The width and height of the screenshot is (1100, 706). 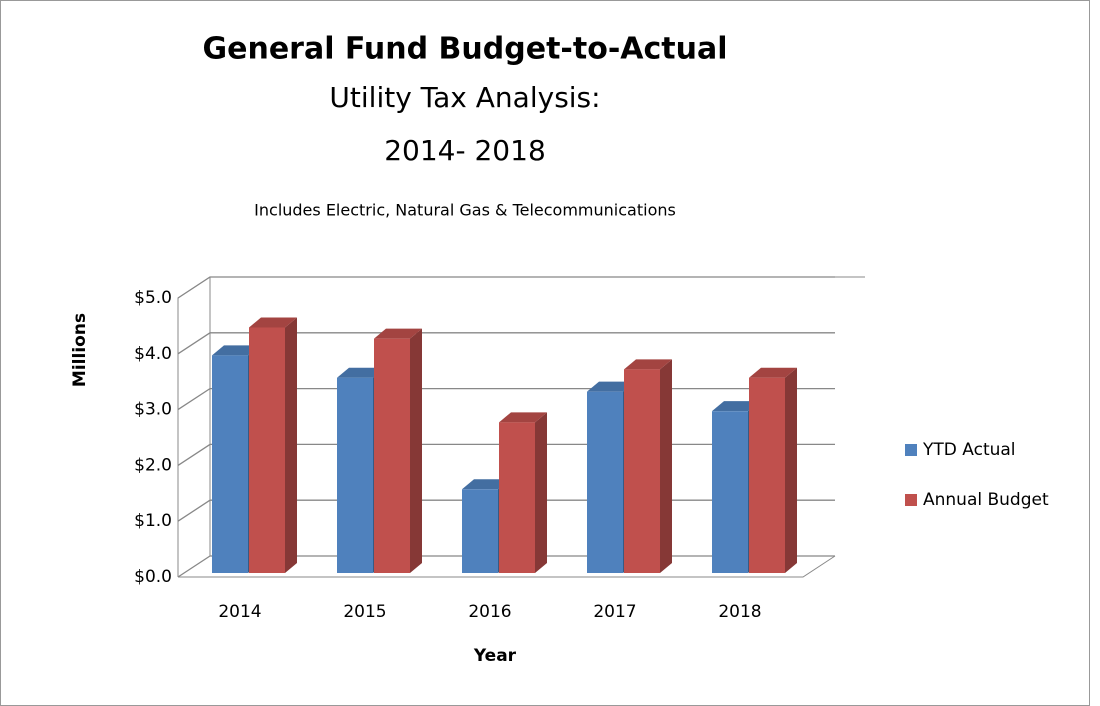 I want to click on legend-label: Annual Budget, so click(x=986, y=500).